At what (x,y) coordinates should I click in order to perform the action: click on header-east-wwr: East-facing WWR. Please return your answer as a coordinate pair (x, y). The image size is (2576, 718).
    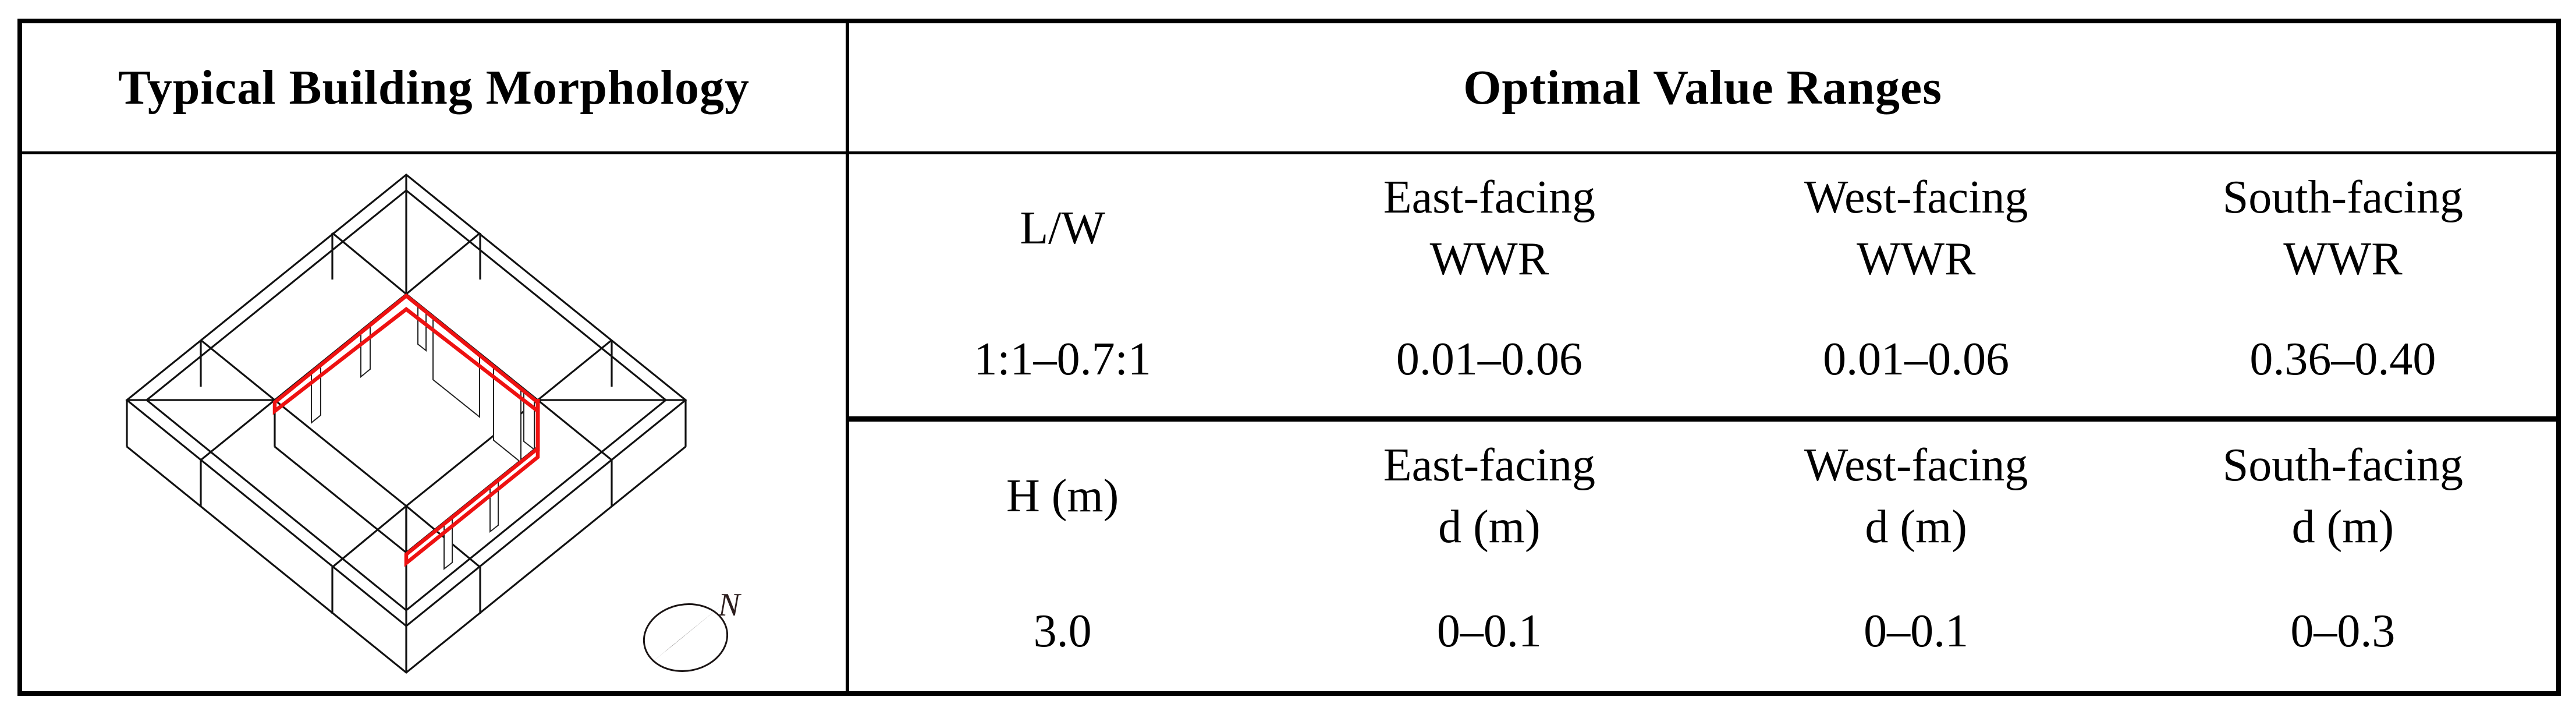
    Looking at the image, I should click on (1489, 228).